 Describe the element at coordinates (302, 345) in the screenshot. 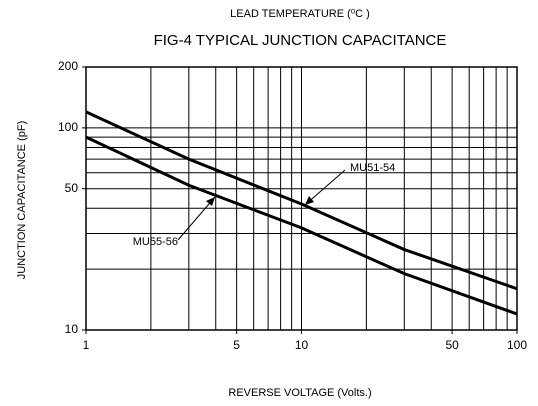

I see `x-tick-label: 10` at that location.